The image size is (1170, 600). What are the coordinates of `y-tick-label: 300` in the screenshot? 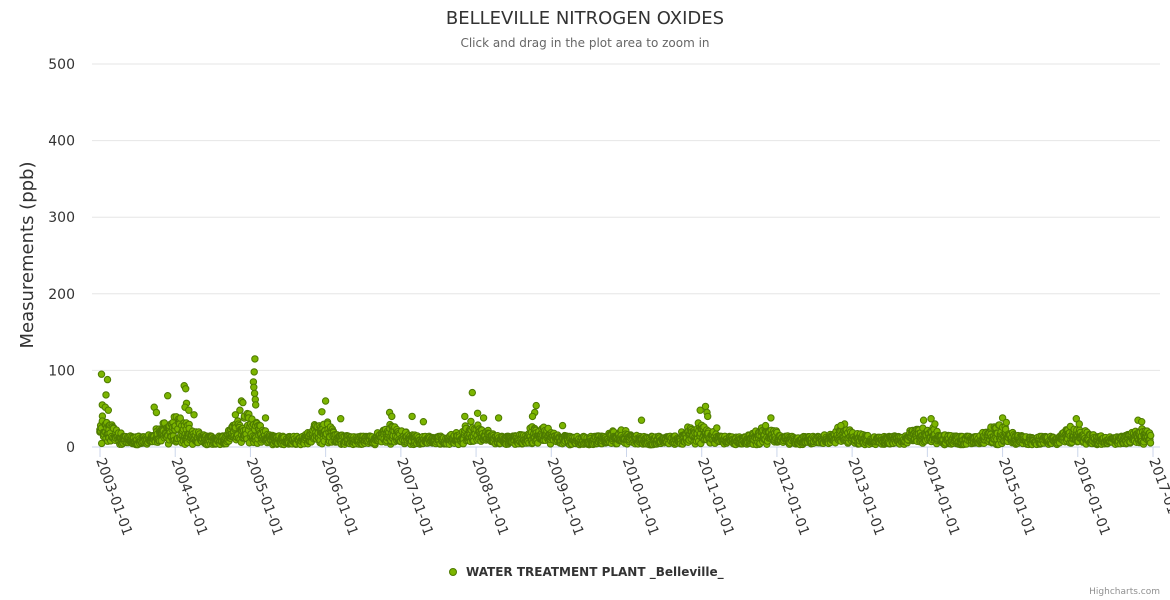 It's located at (61, 218).